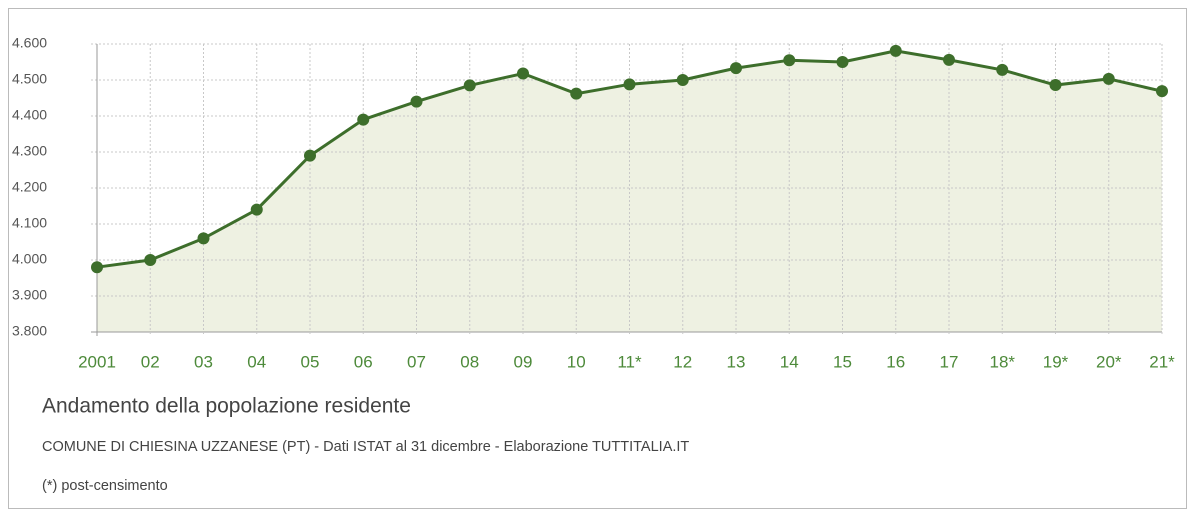  Describe the element at coordinates (29, 43) in the screenshot. I see `y-tick-label: 4.600` at that location.